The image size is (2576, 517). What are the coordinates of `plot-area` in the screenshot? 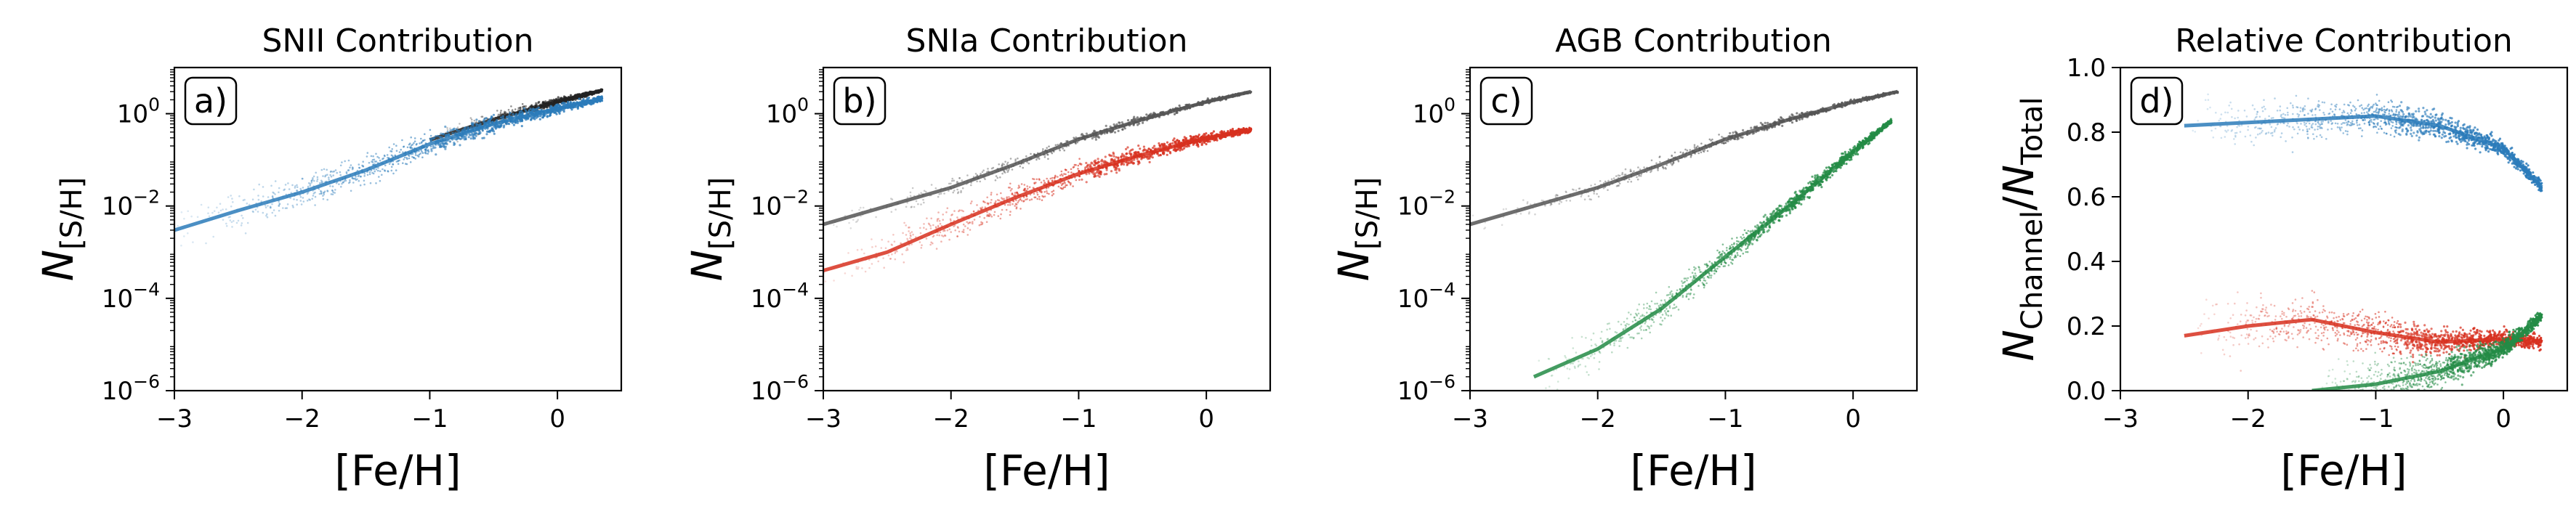 It's located at (1038, 186).